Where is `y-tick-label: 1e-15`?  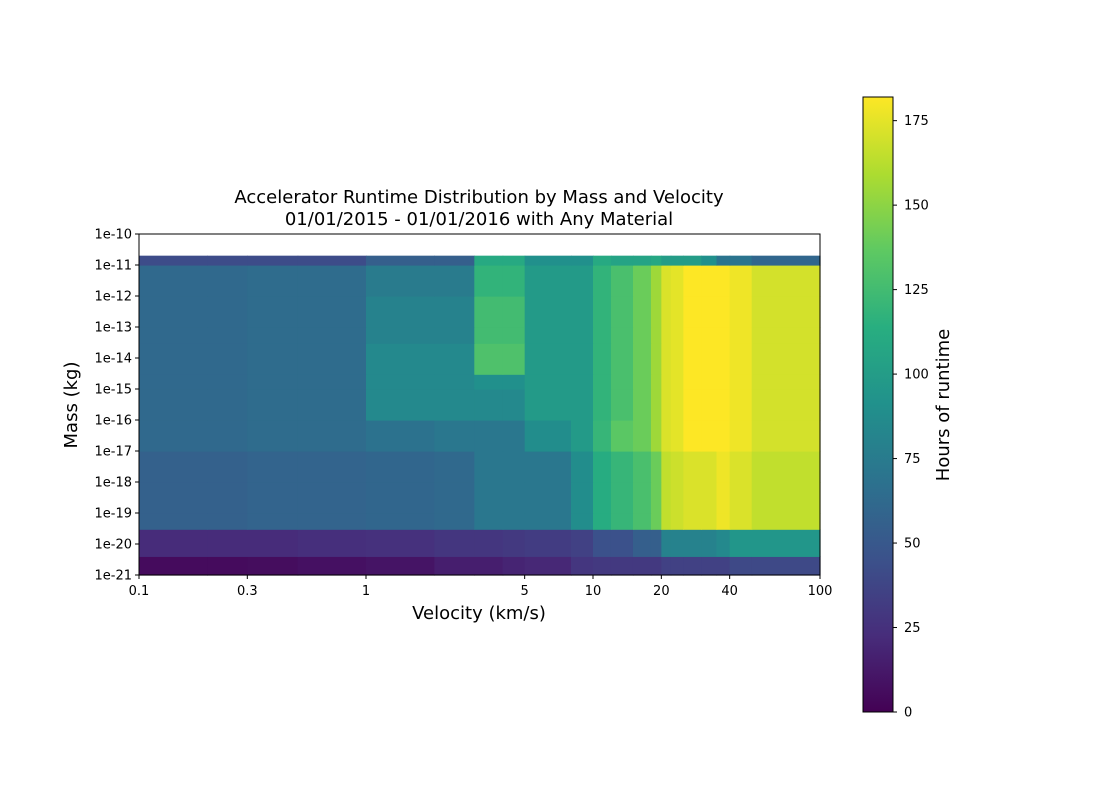
y-tick-label: 1e-15 is located at coordinates (113, 390).